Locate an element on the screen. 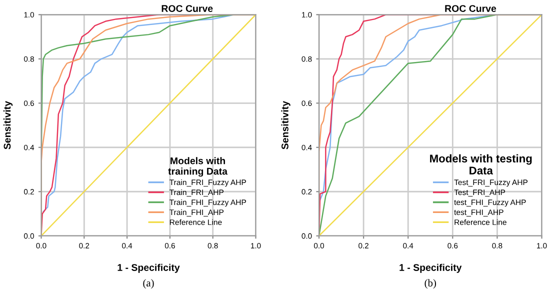 The image size is (550, 293). text: (a) is located at coordinates (148, 284).